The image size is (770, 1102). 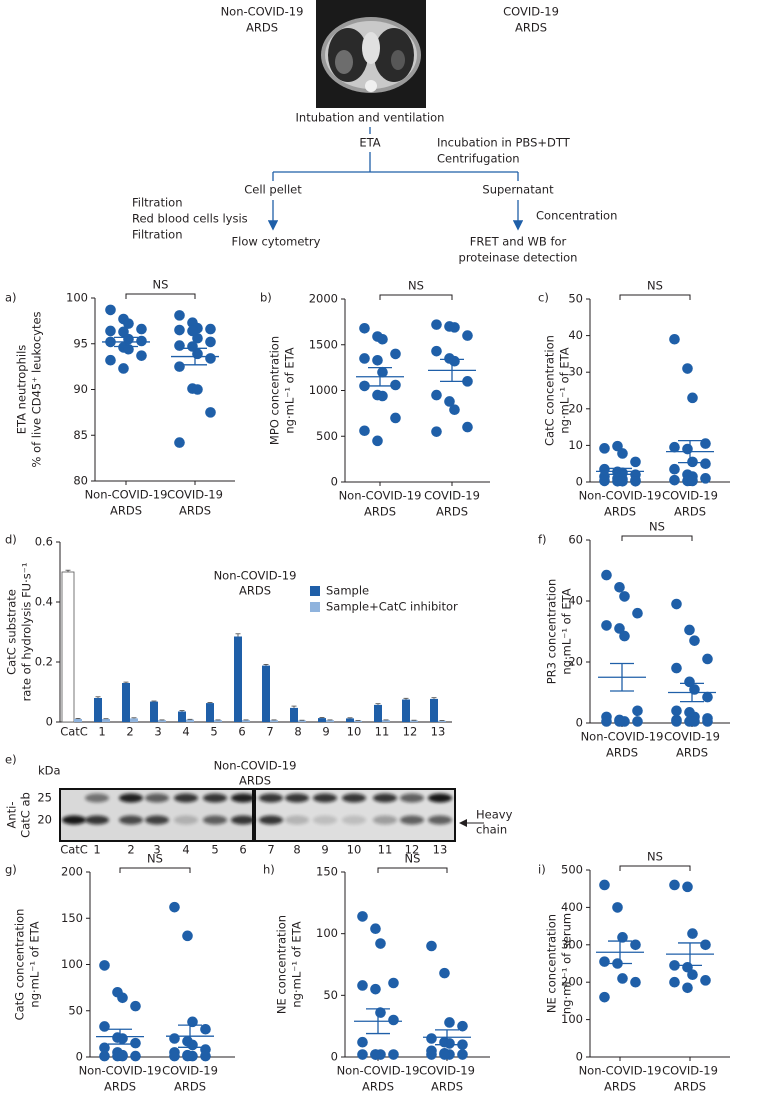 What do you see at coordinates (327, 436) in the screenshot?
I see `y-tick-label: 500` at bounding box center [327, 436].